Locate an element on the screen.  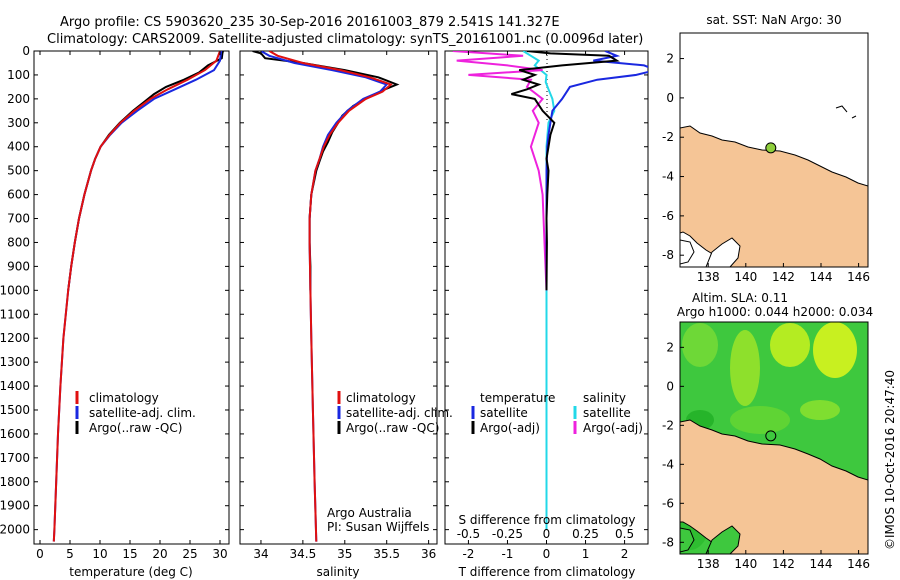
series-line-argo is located at coordinates (565, 171).